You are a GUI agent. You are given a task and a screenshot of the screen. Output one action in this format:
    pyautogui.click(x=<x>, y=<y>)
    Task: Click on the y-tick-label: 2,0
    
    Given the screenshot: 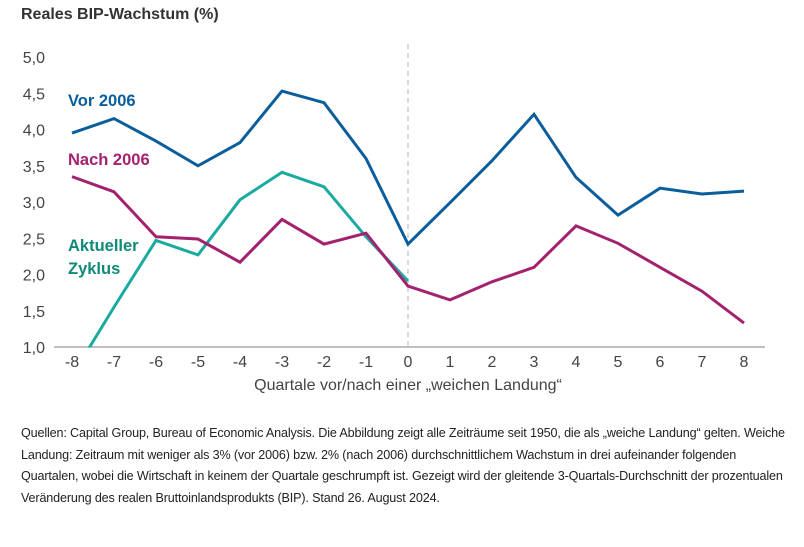 What is the action you would take?
    pyautogui.click(x=34, y=276)
    